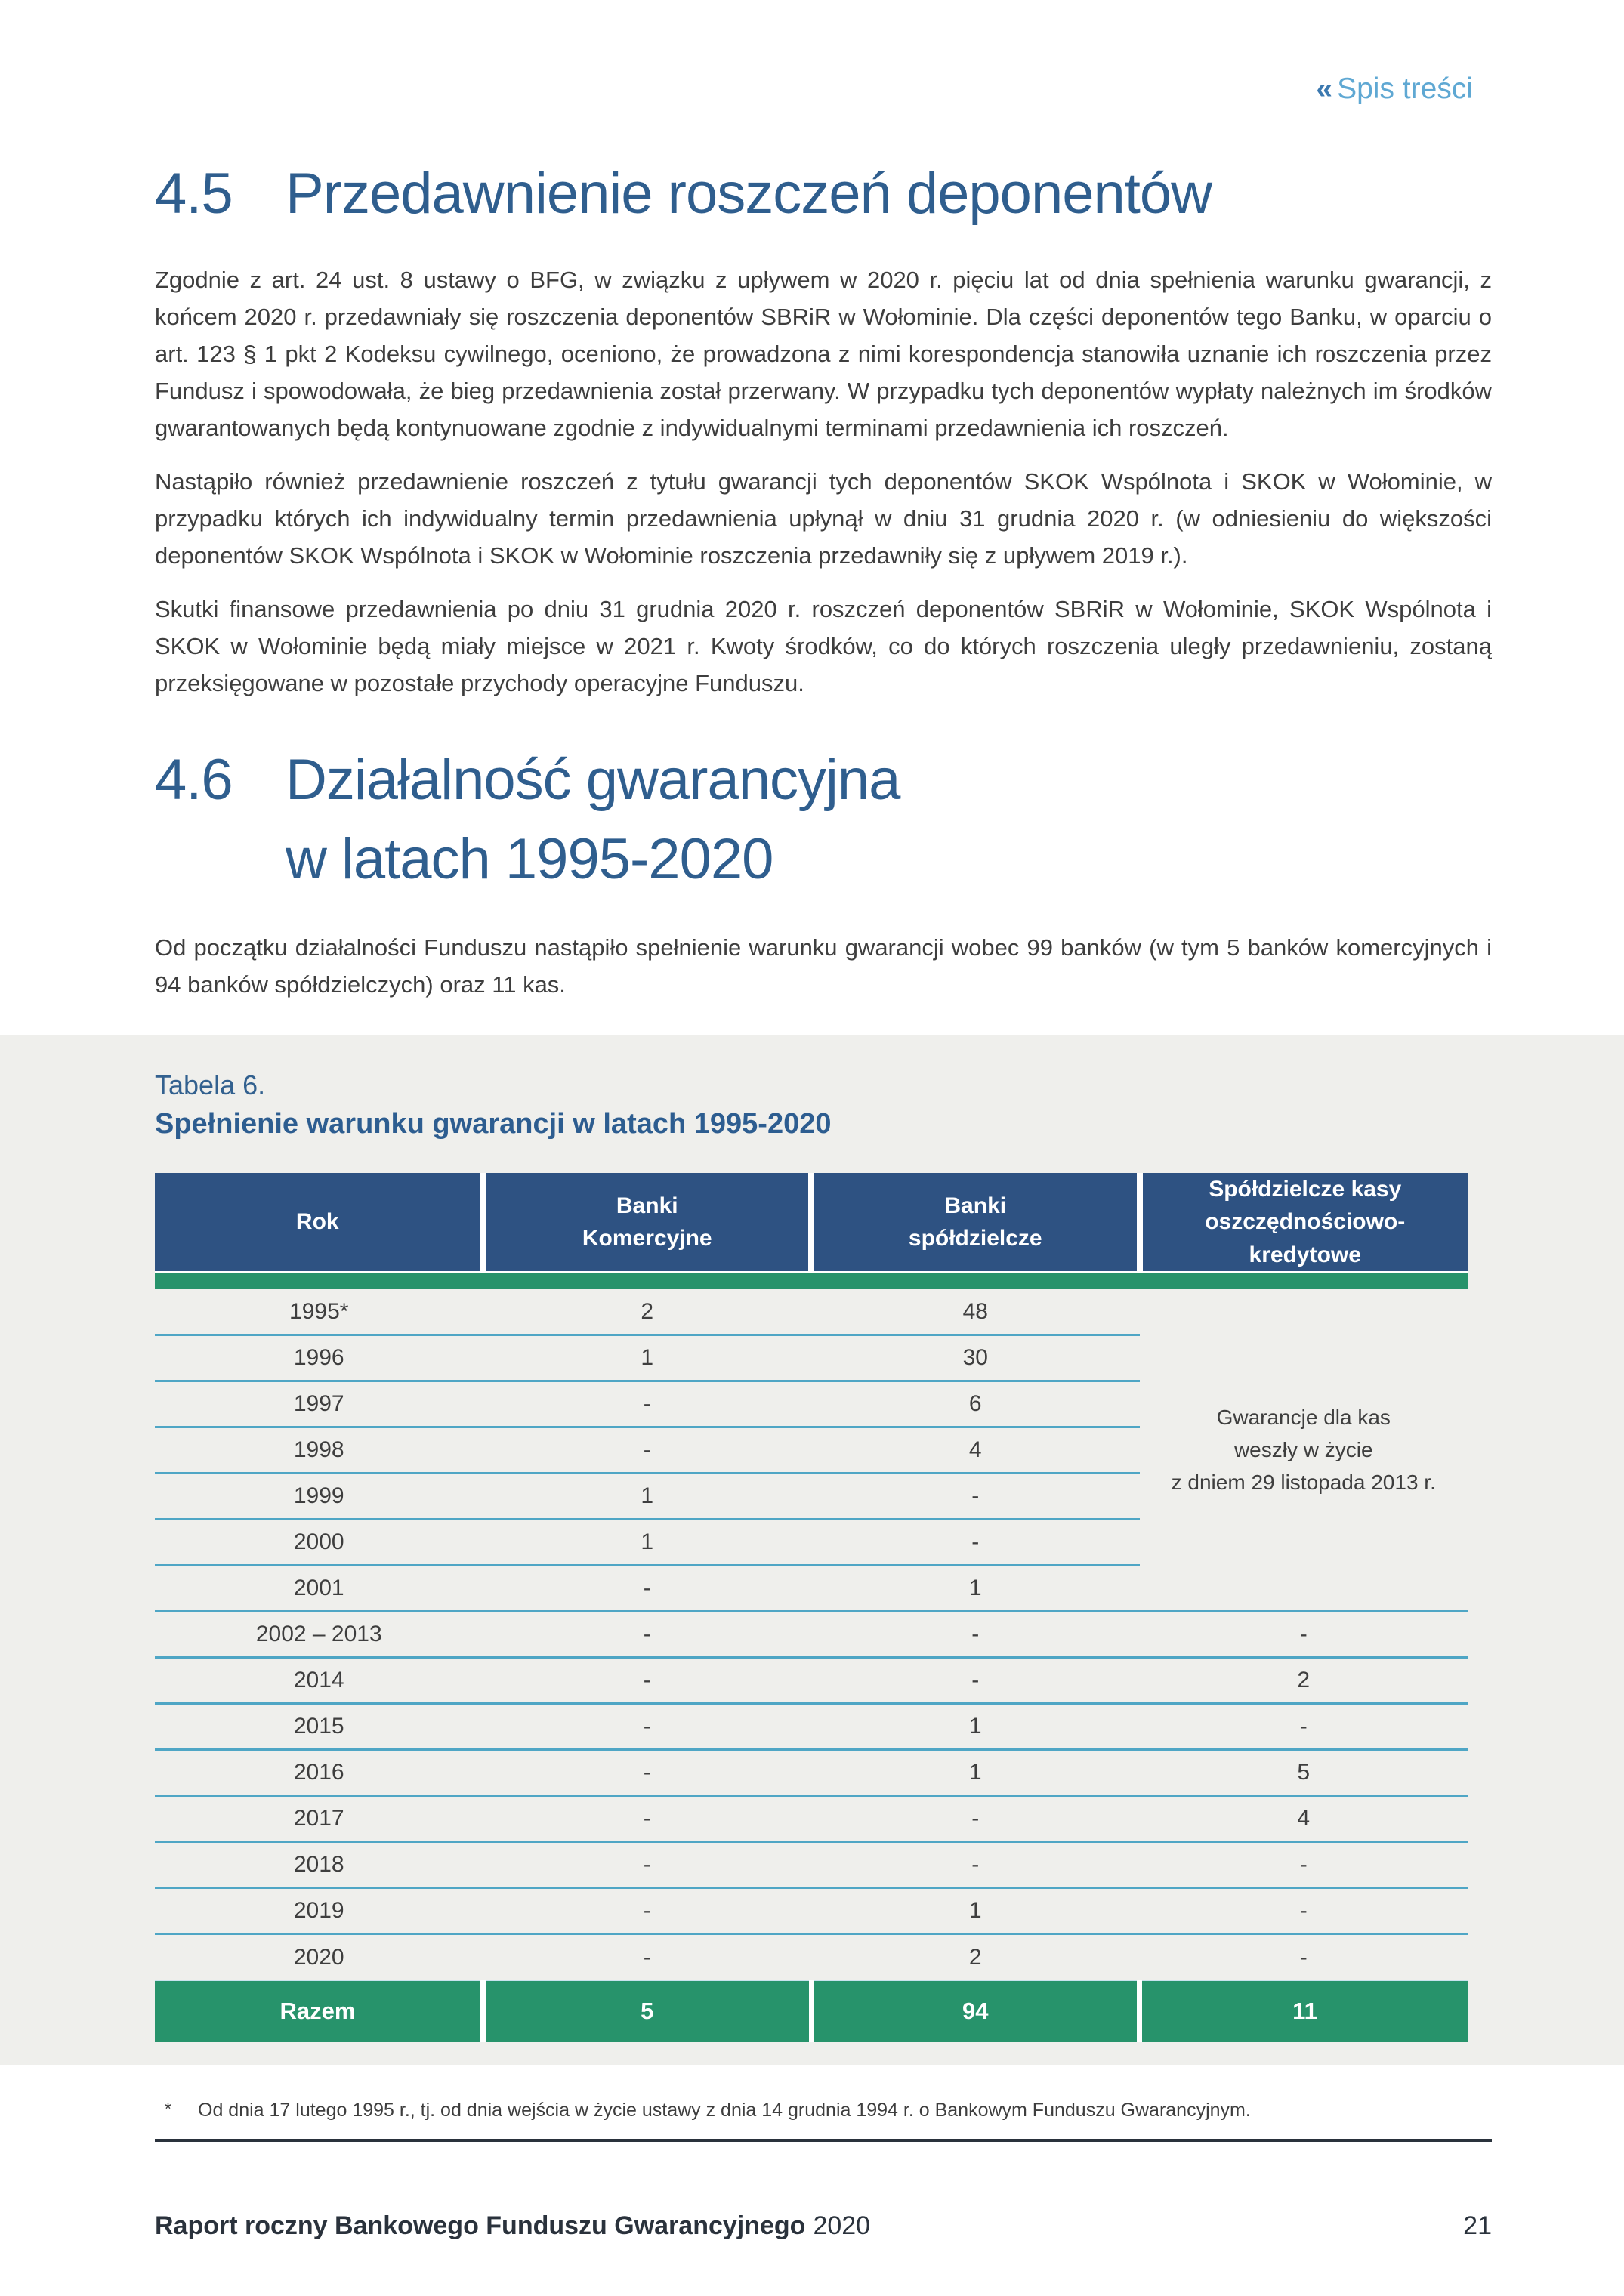 Image resolution: width=1624 pixels, height=2296 pixels. What do you see at coordinates (977, 1222) in the screenshot?
I see `column-header: Banki spółdzielcze` at bounding box center [977, 1222].